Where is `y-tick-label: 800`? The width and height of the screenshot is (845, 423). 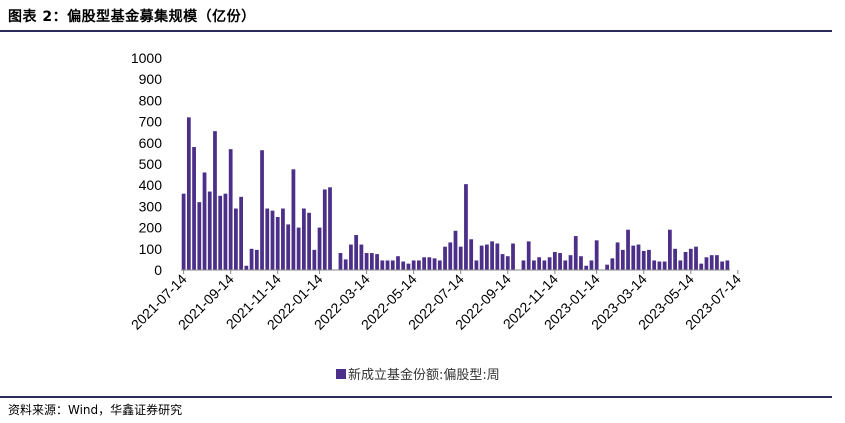 y-tick-label: 800 is located at coordinates (151, 100).